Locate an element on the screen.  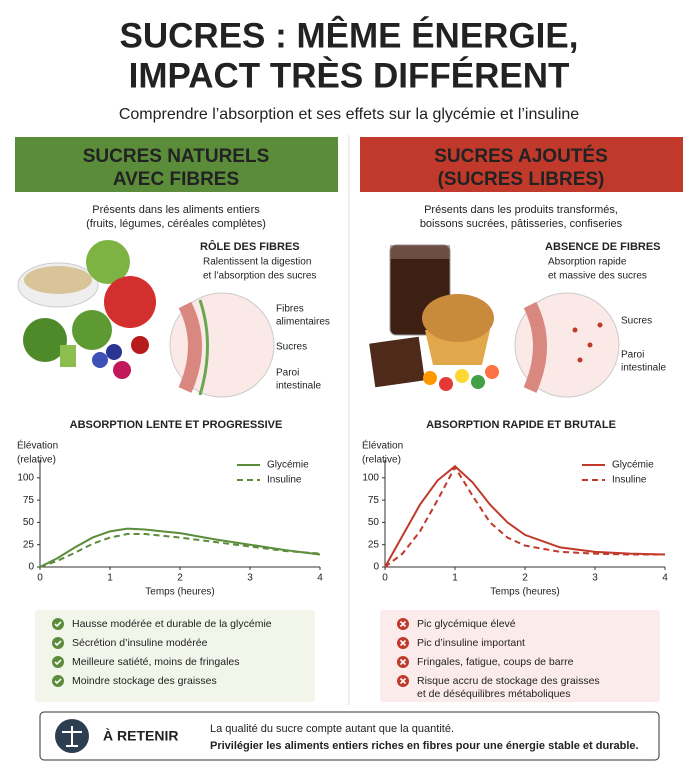
bullet-text: Sécrétion d’insuline modérée is located at coordinates (140, 643).